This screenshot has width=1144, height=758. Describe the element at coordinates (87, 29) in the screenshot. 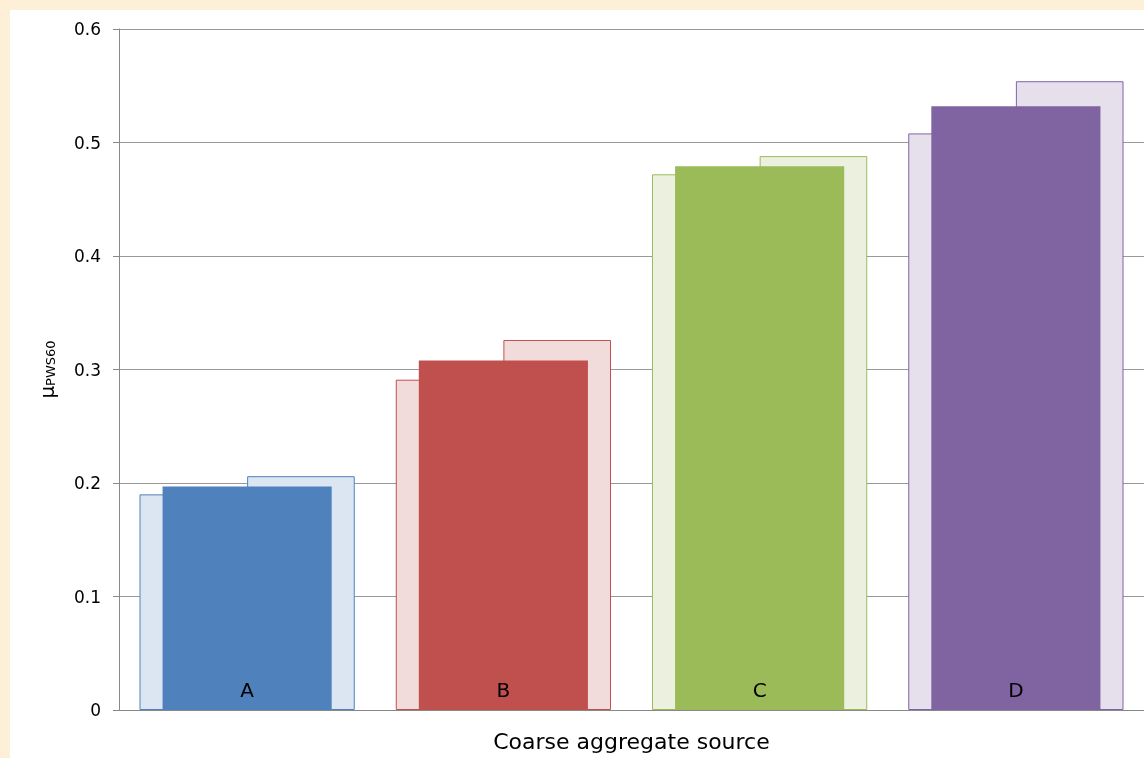

I see `y-tick-label: 0.6` at that location.